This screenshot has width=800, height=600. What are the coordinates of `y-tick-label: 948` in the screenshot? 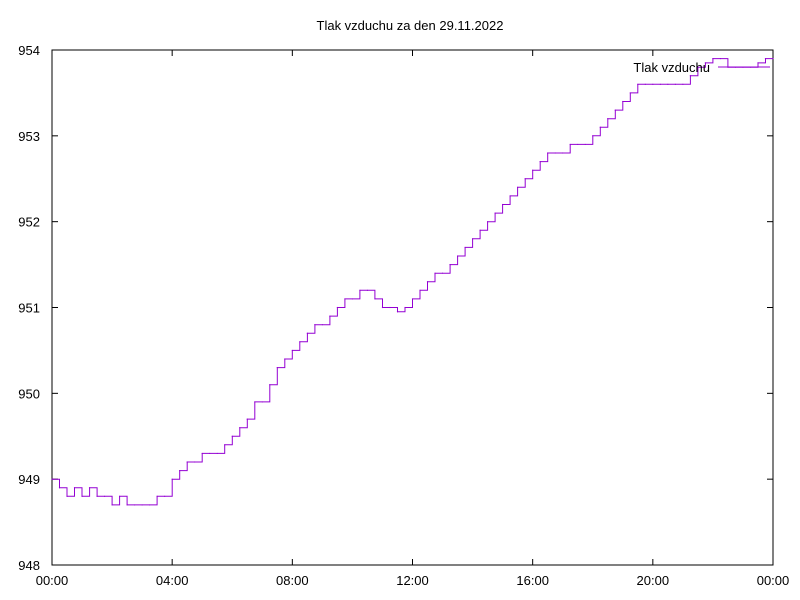 It's located at (29, 565).